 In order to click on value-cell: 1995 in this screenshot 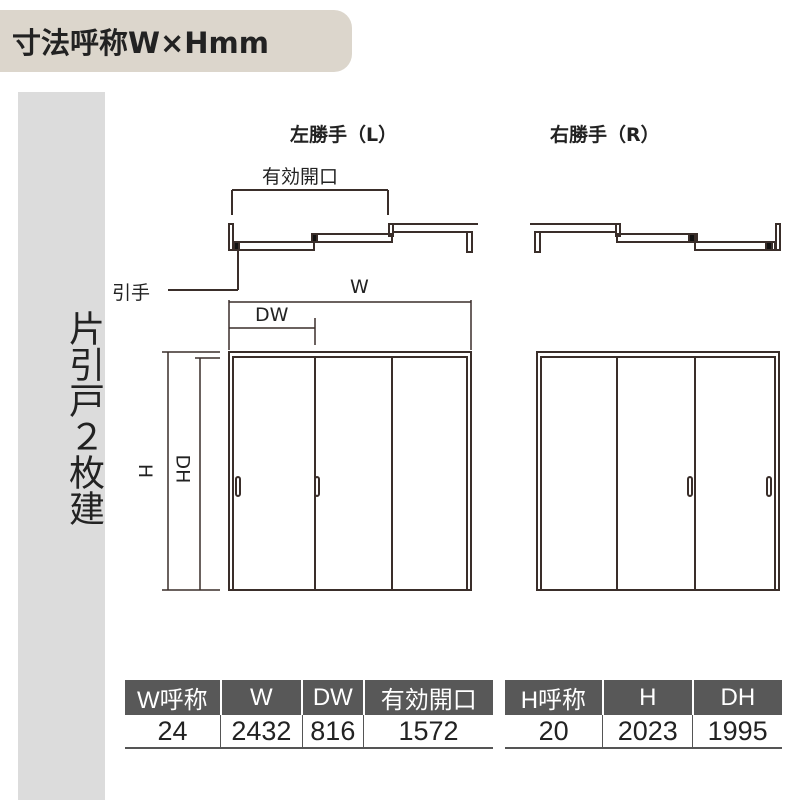, I will do `click(737, 732)`.